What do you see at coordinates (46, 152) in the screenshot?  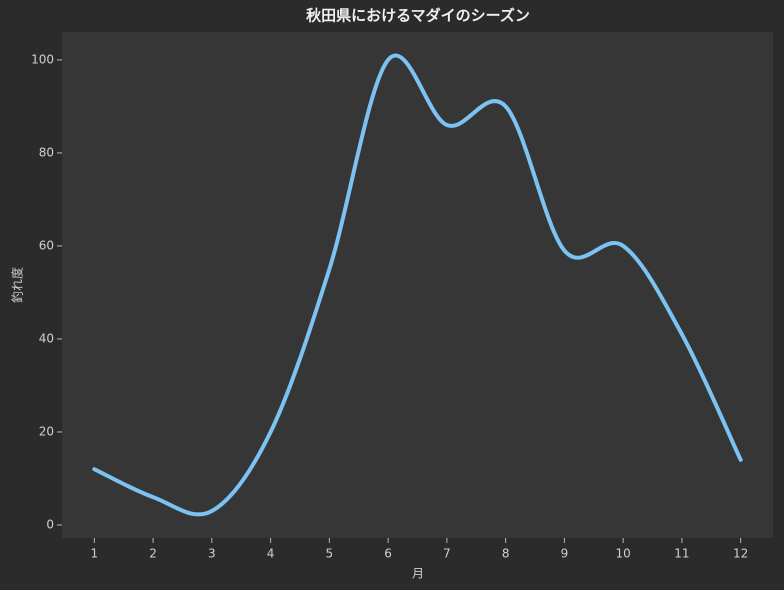 I see `y-tick-label: 80` at bounding box center [46, 152].